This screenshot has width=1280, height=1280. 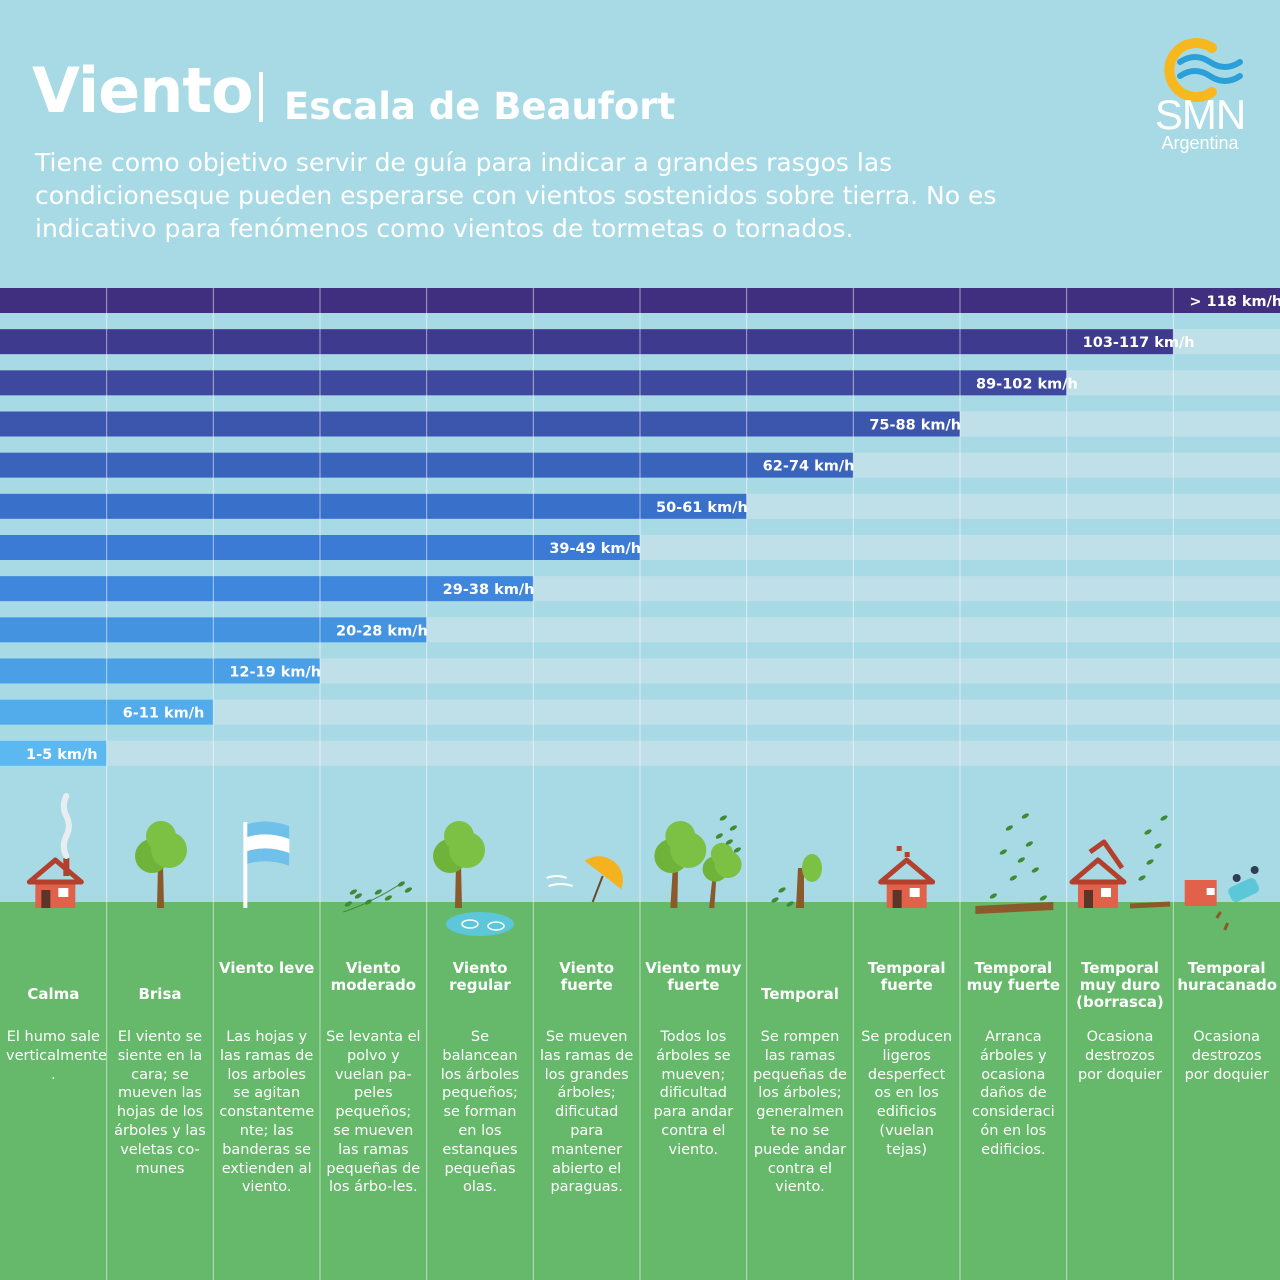 What do you see at coordinates (800, 994) in the screenshot?
I see `category-name-8: Temporal` at bounding box center [800, 994].